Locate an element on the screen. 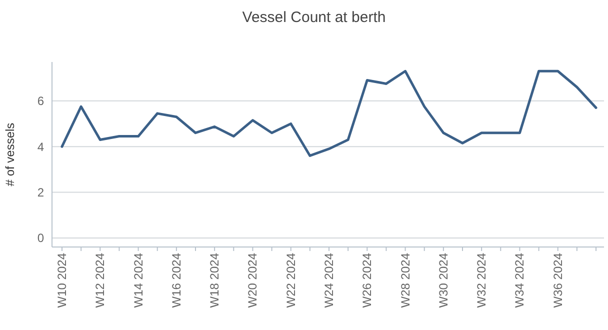  x-tick-label: W32 2024 is located at coordinates (481, 280).